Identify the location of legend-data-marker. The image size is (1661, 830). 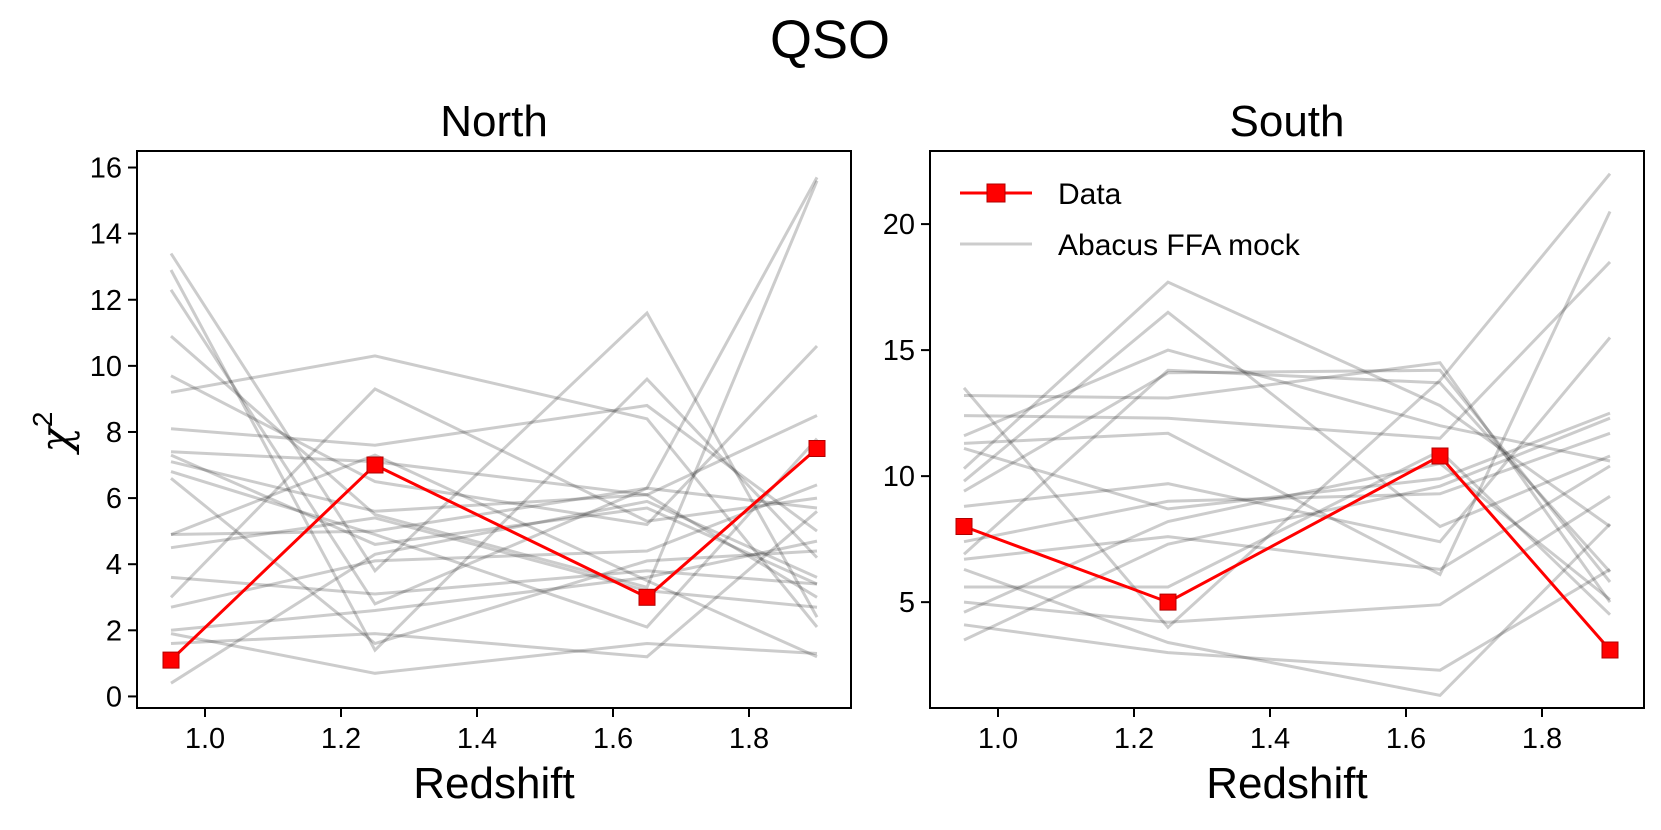
(996, 193).